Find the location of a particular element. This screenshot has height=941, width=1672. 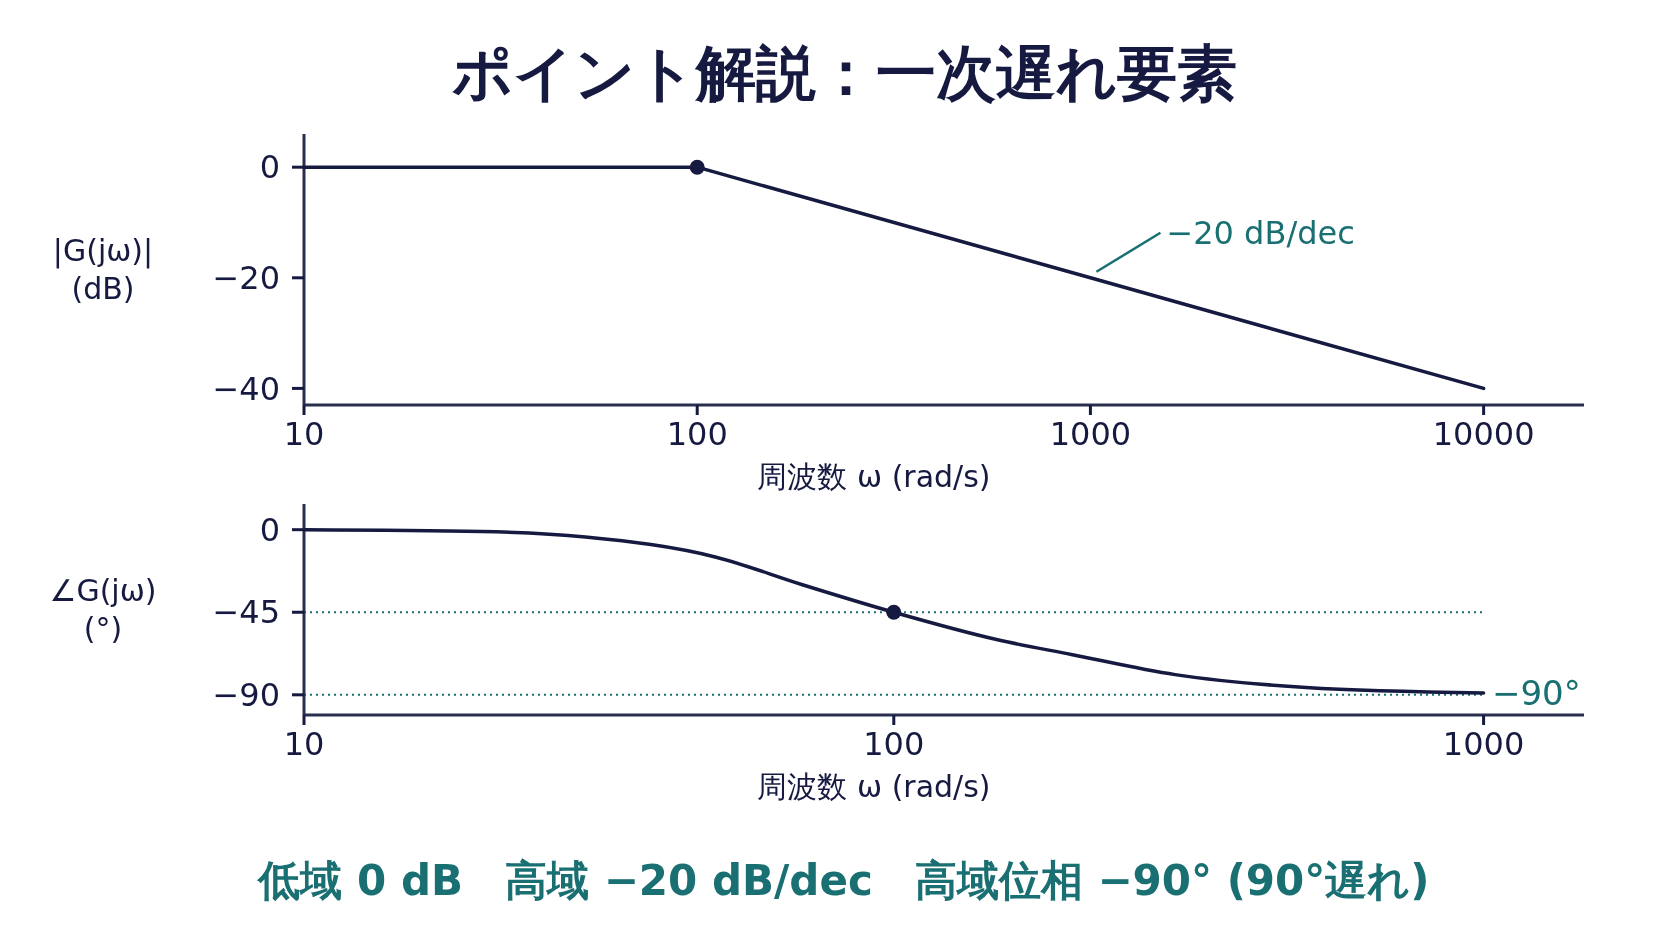

y-tick-label: −40 is located at coordinates (246, 388).